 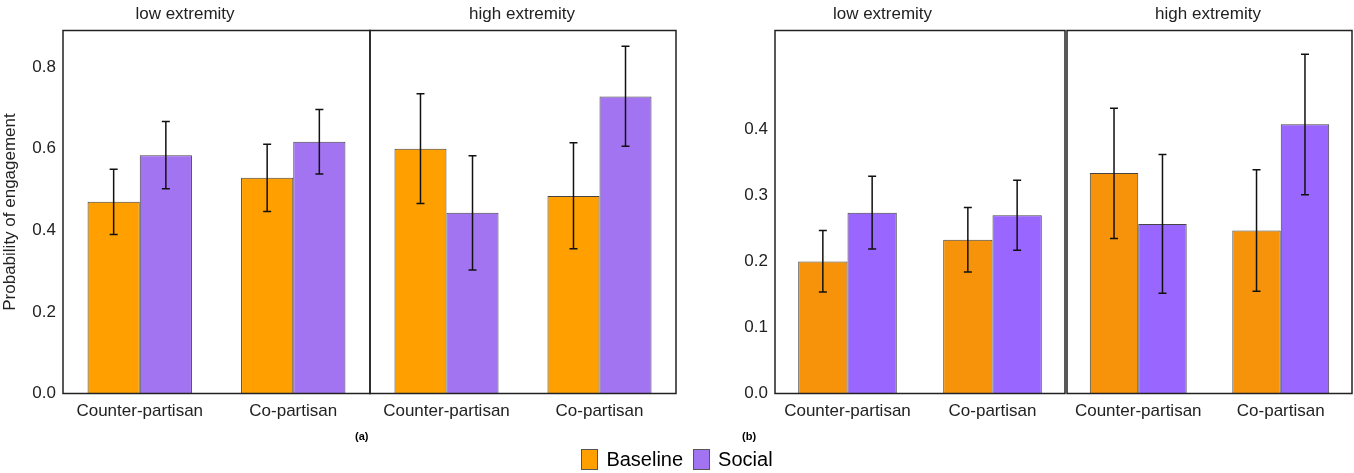 I want to click on legend-label: Social, so click(x=745, y=459).